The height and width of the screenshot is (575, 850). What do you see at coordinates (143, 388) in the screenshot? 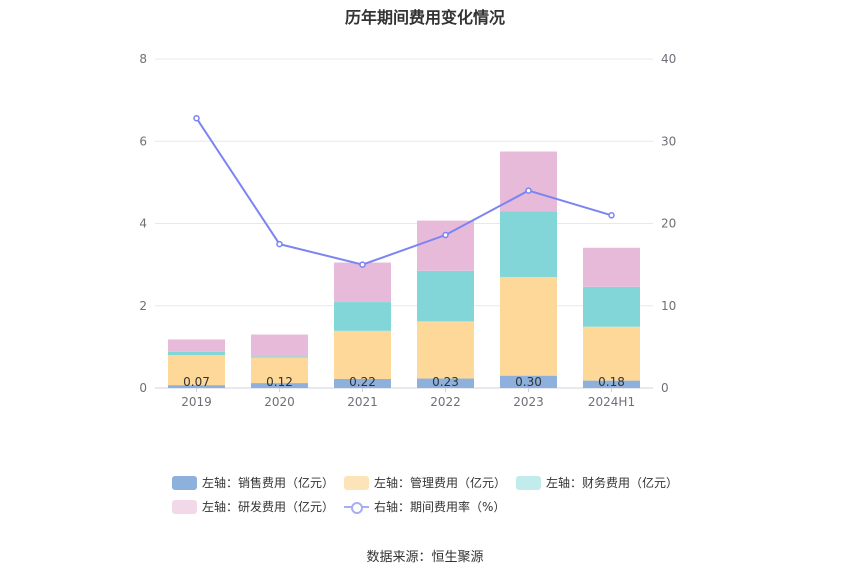
I see `y-left-tick-label: 0` at bounding box center [143, 388].